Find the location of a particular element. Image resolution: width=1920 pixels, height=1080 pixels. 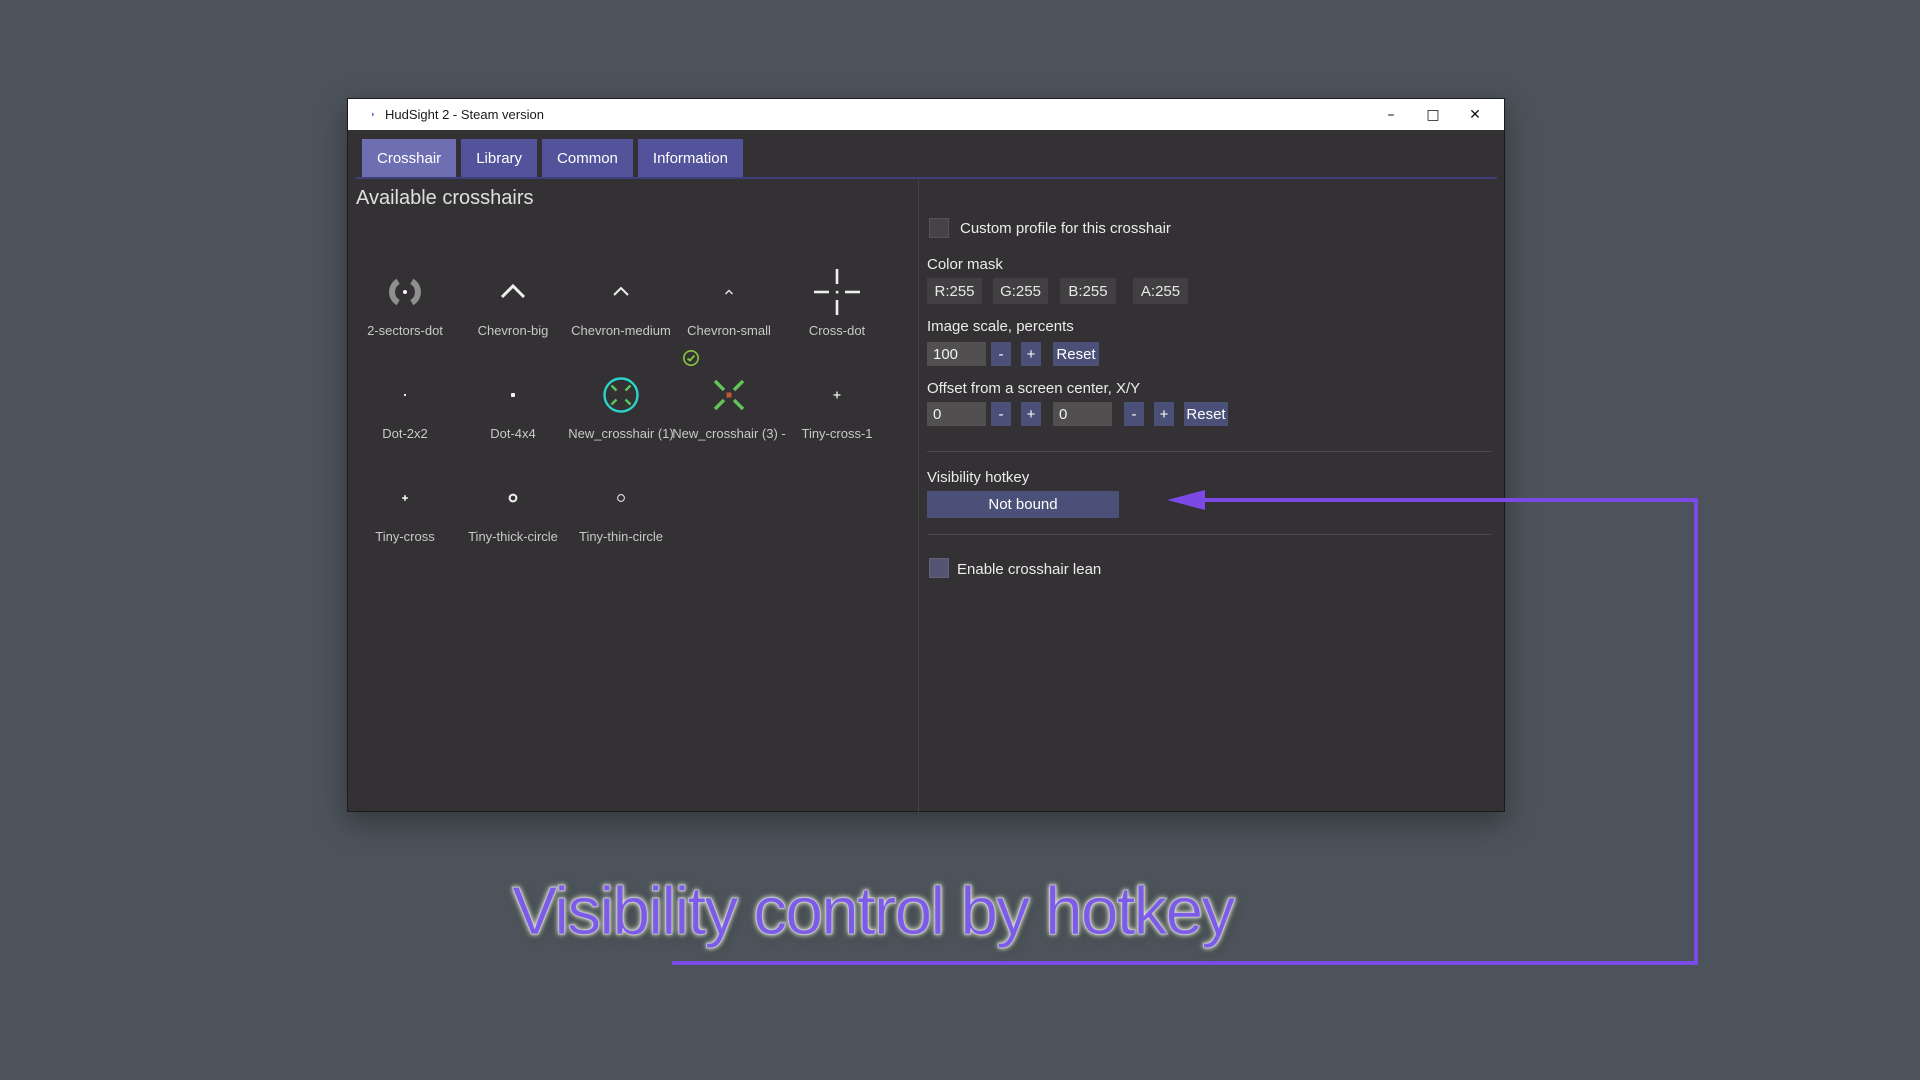

crosshair-label: Tiny-thick-circle is located at coordinates (513, 536).